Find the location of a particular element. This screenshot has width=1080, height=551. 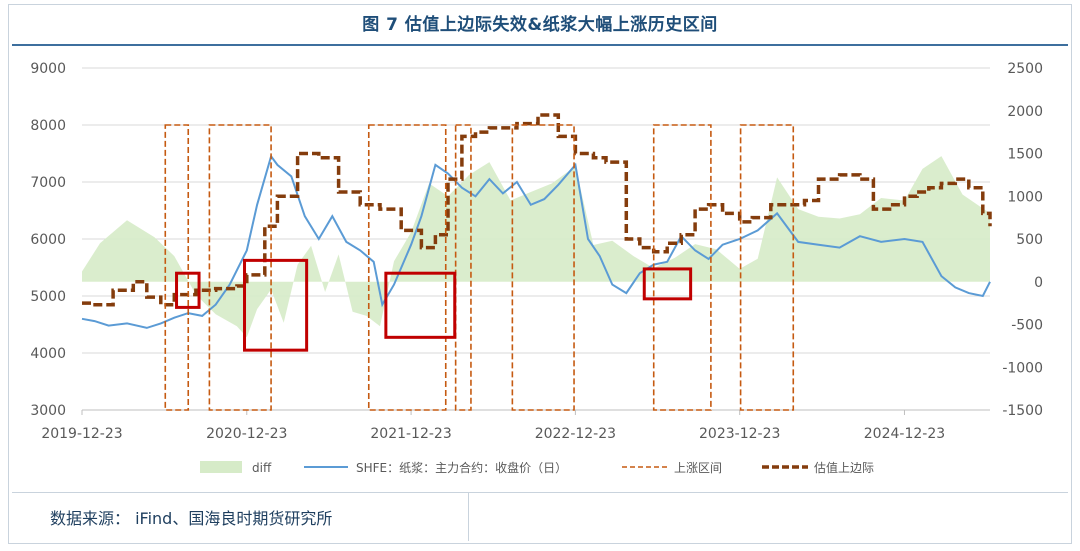

y-left-tick-label: 8000 is located at coordinates (48, 126).